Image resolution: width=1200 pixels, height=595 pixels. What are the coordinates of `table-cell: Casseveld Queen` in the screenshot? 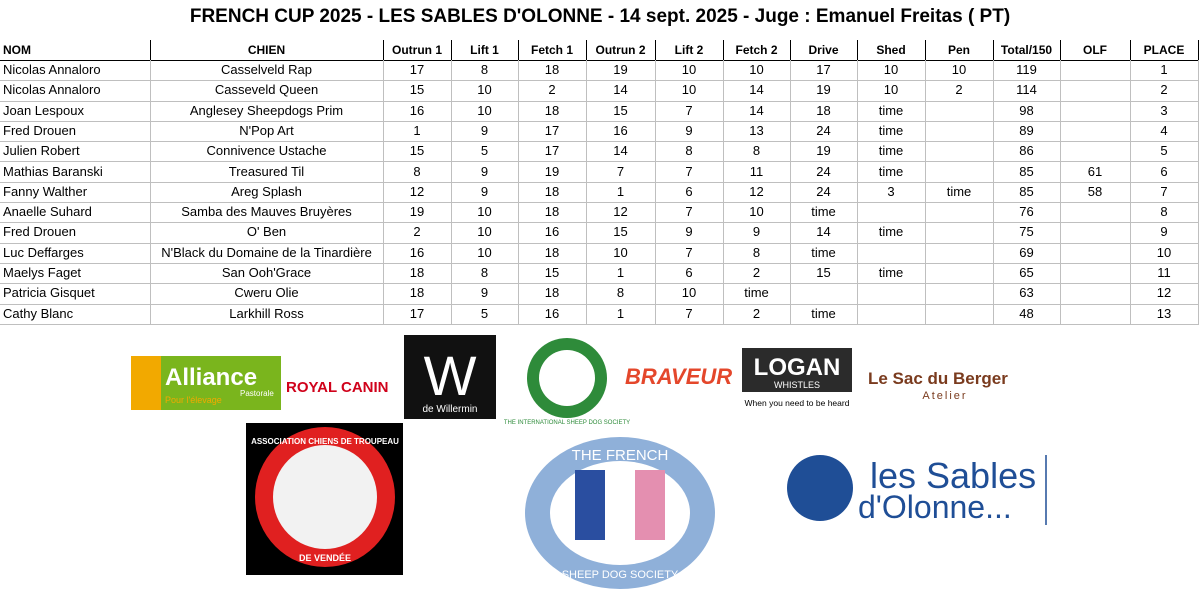 It's located at (267, 91).